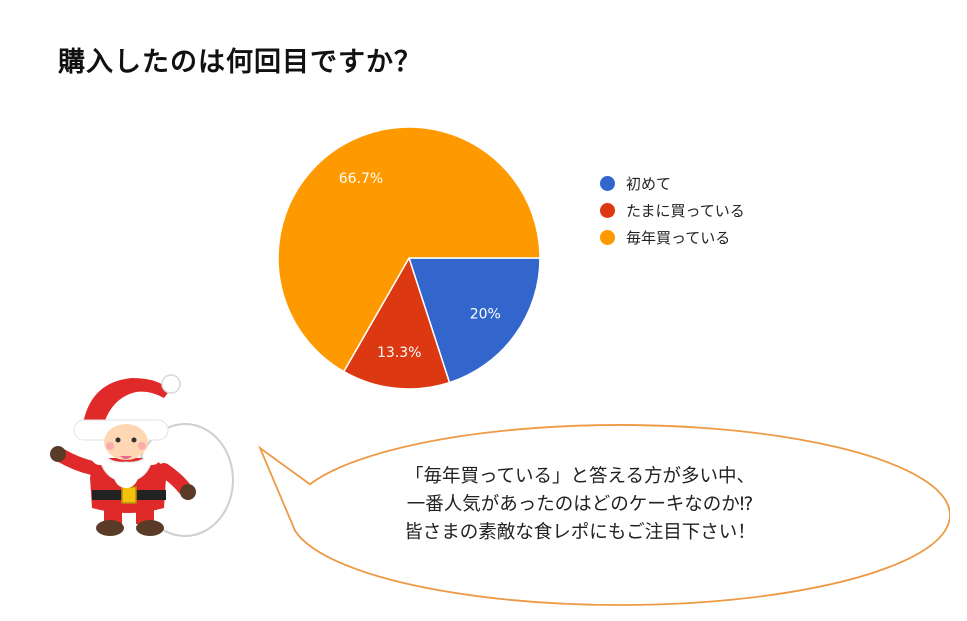  I want to click on slice-label: 20%, so click(485, 314).